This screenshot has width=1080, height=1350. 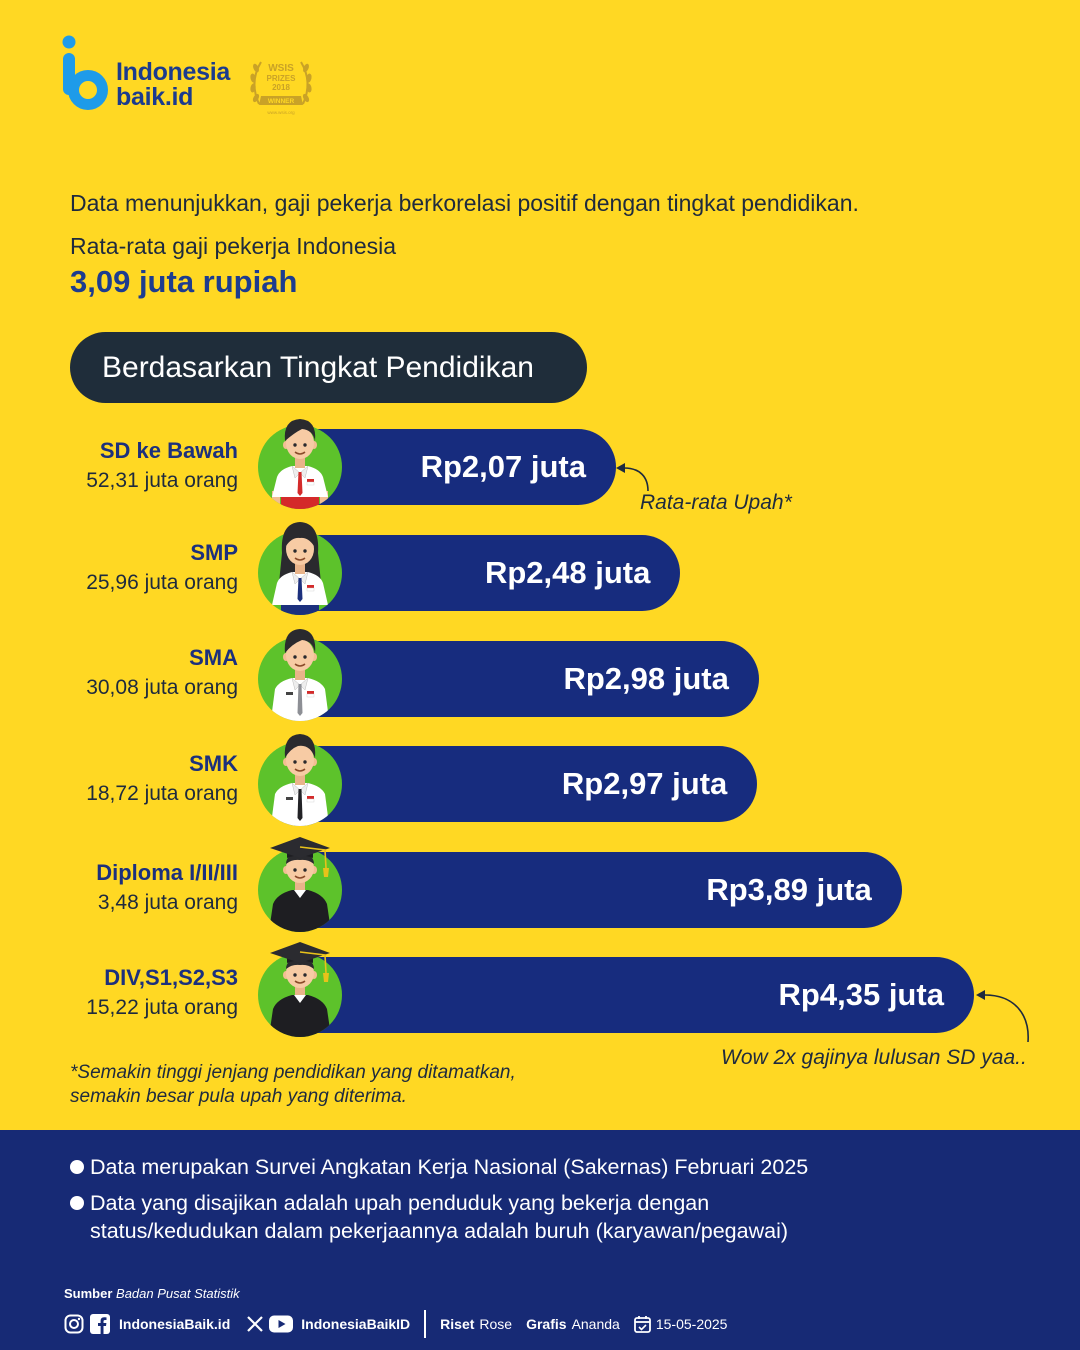 What do you see at coordinates (646, 678) in the screenshot?
I see `salary-value-label: Rp2,98 juta` at bounding box center [646, 678].